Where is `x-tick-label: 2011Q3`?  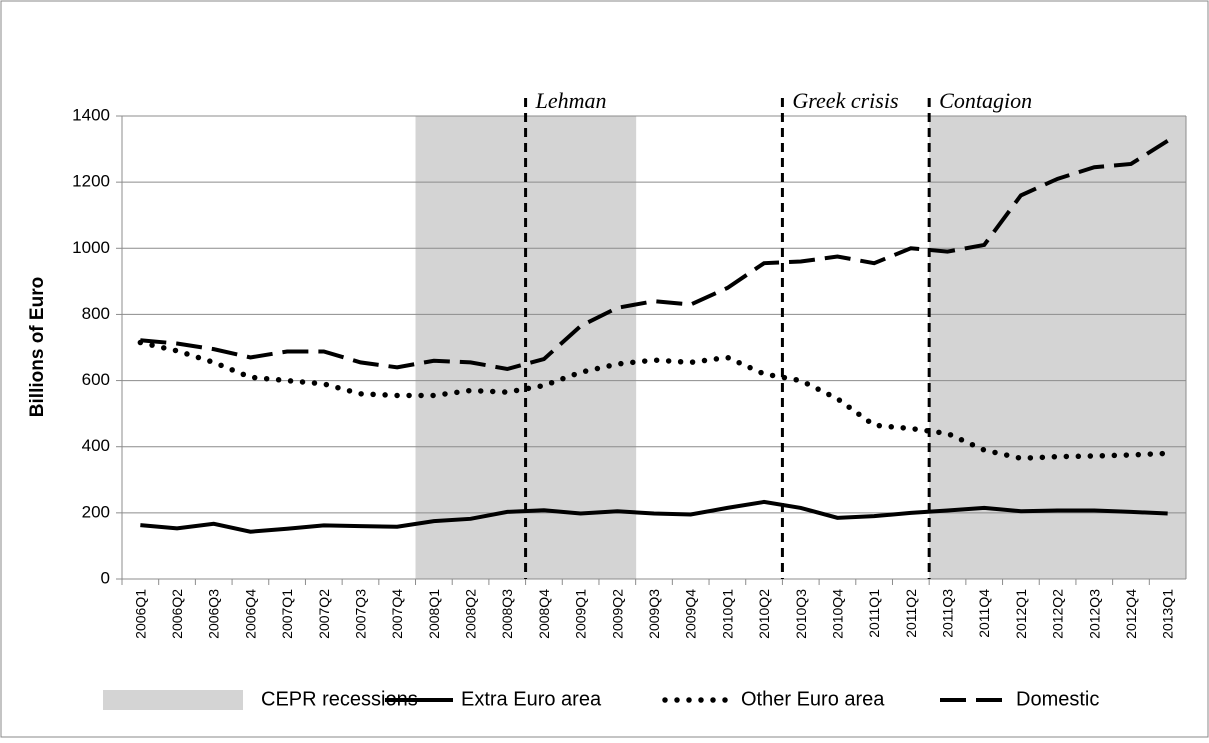 x-tick-label: 2011Q3 is located at coordinates (948, 613).